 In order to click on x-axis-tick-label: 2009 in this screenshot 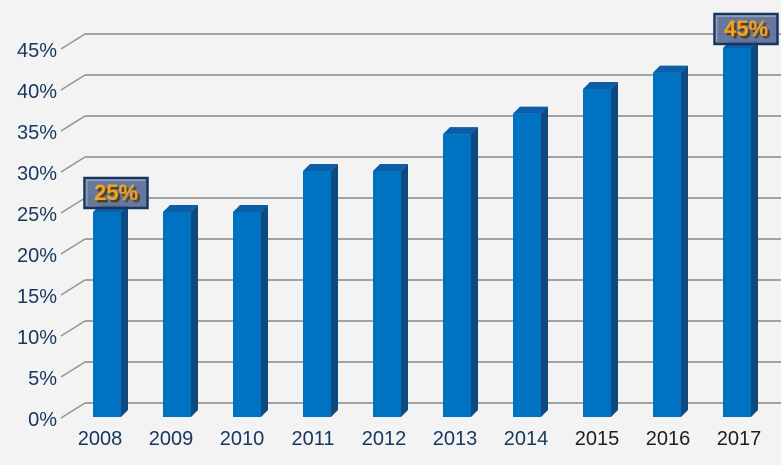, I will do `click(171, 439)`.